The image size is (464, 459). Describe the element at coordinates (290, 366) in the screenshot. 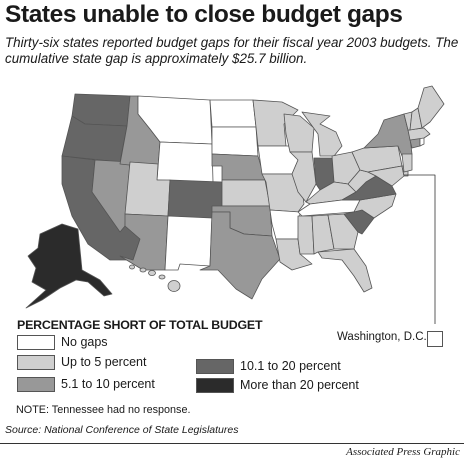

I see `legend-label-10-to-20: 10.1 to 20 percent` at that location.